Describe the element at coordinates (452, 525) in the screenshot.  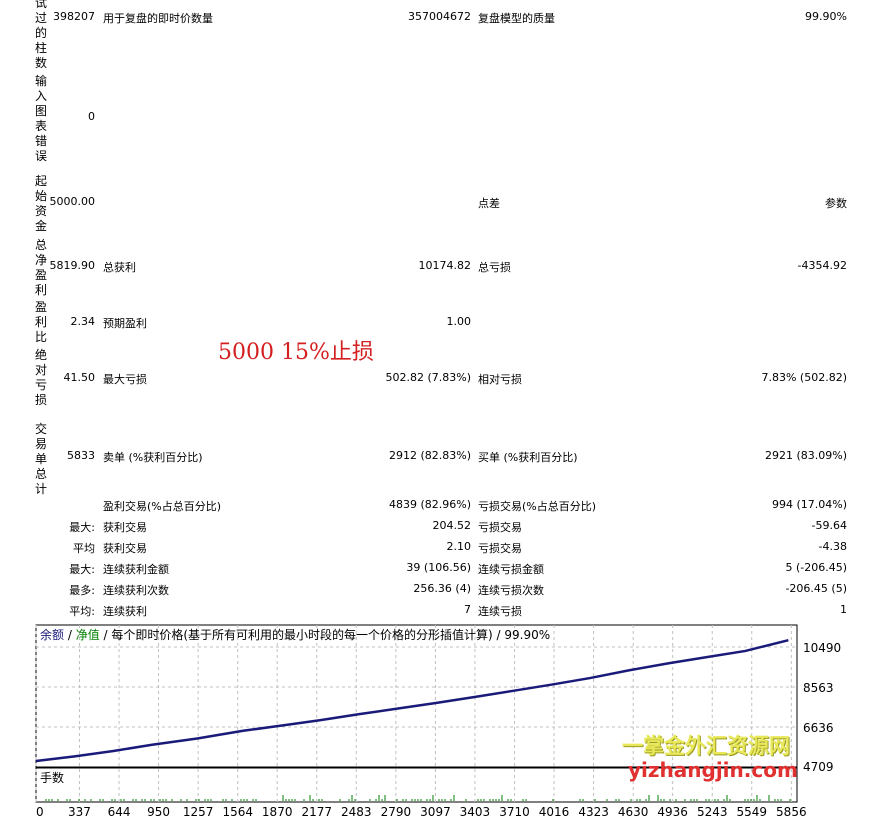
I see `report-v2: 204.52` at that location.